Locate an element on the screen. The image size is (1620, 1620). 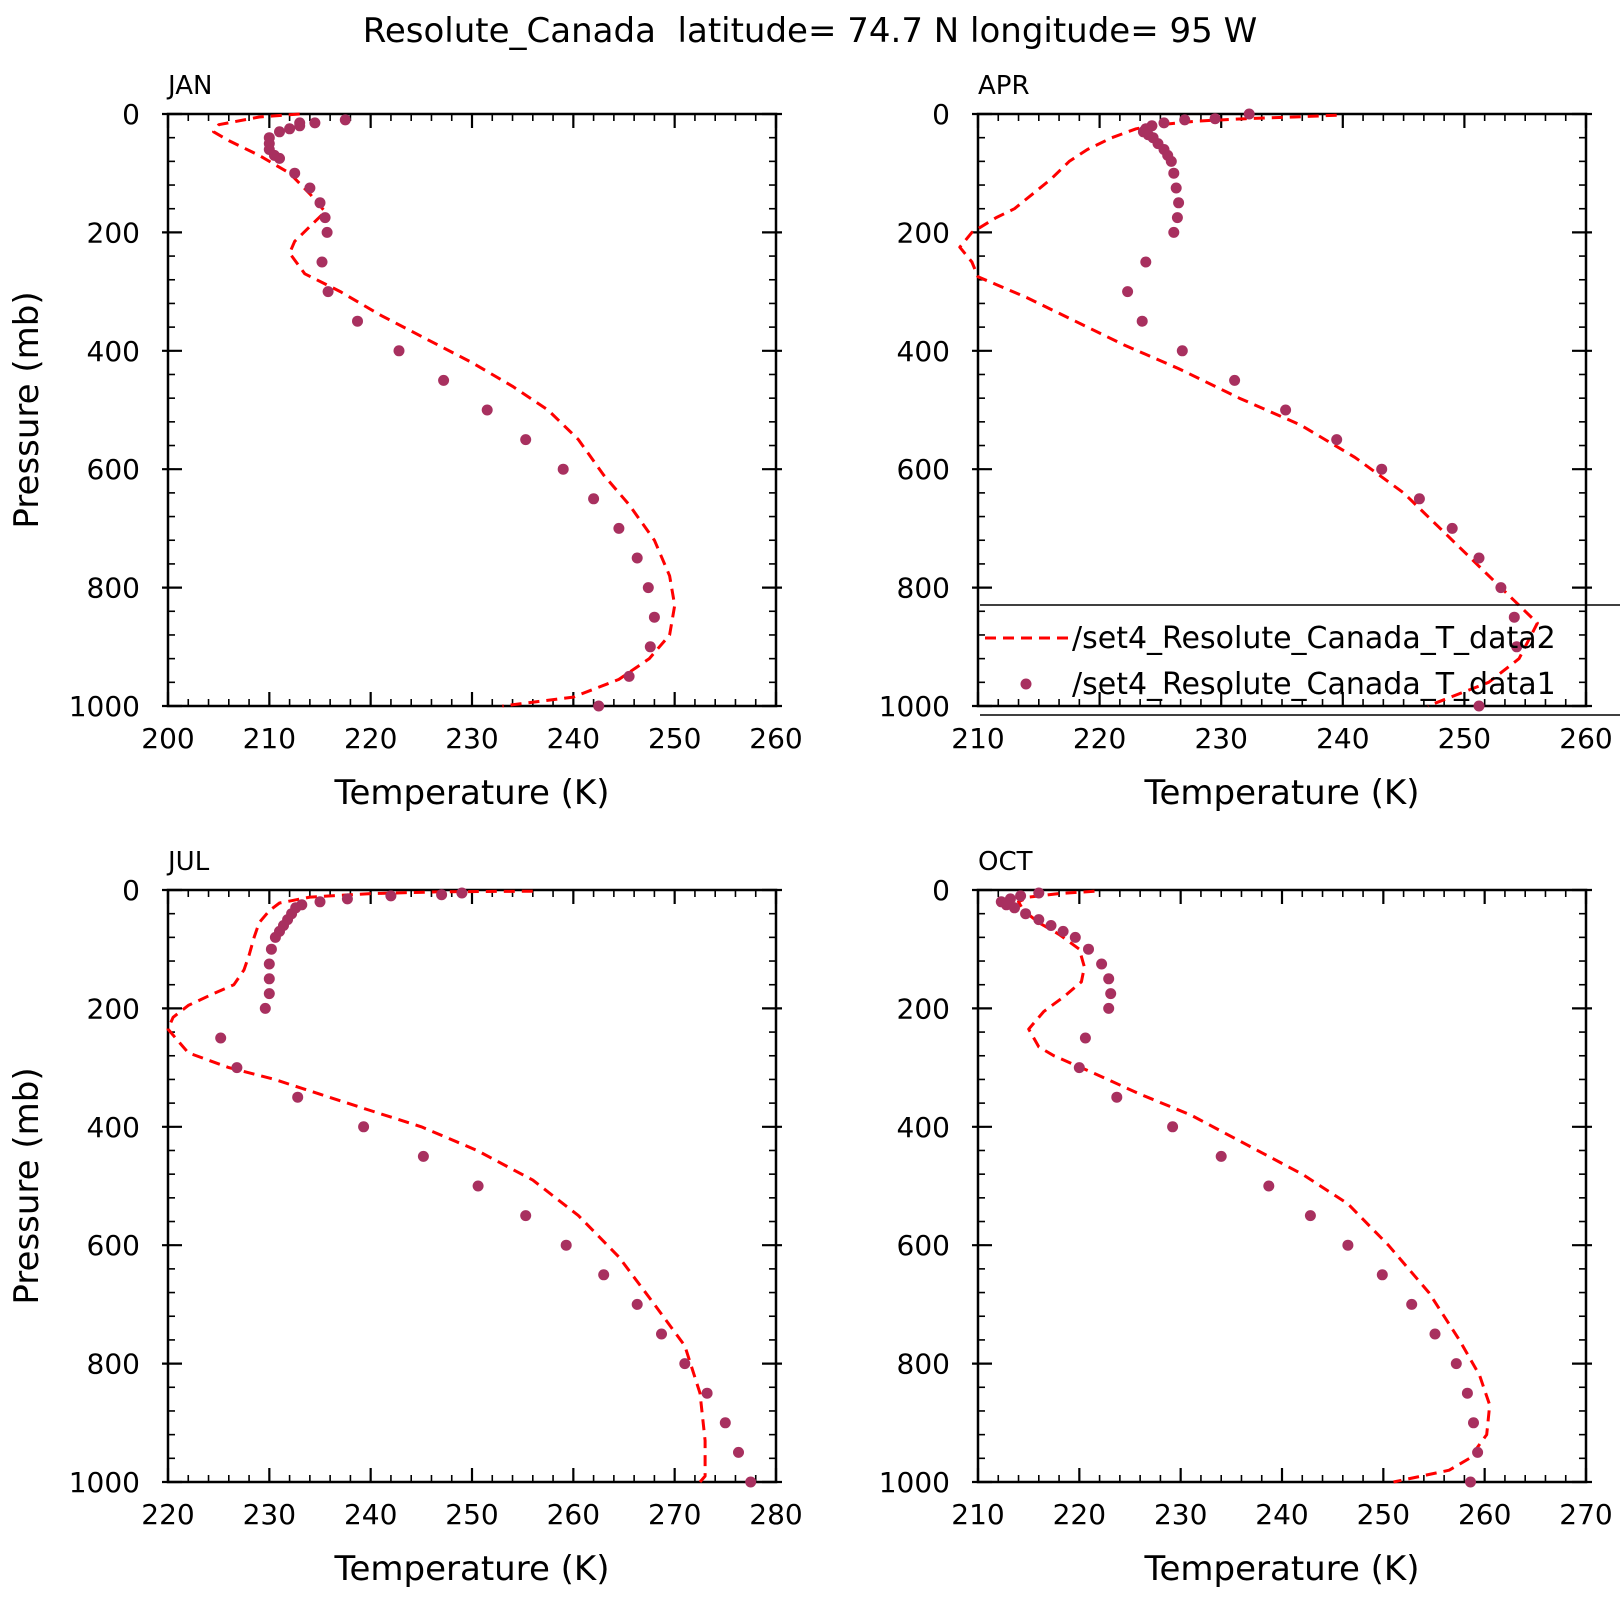
x-tick-label: 230 is located at coordinates (471, 738).